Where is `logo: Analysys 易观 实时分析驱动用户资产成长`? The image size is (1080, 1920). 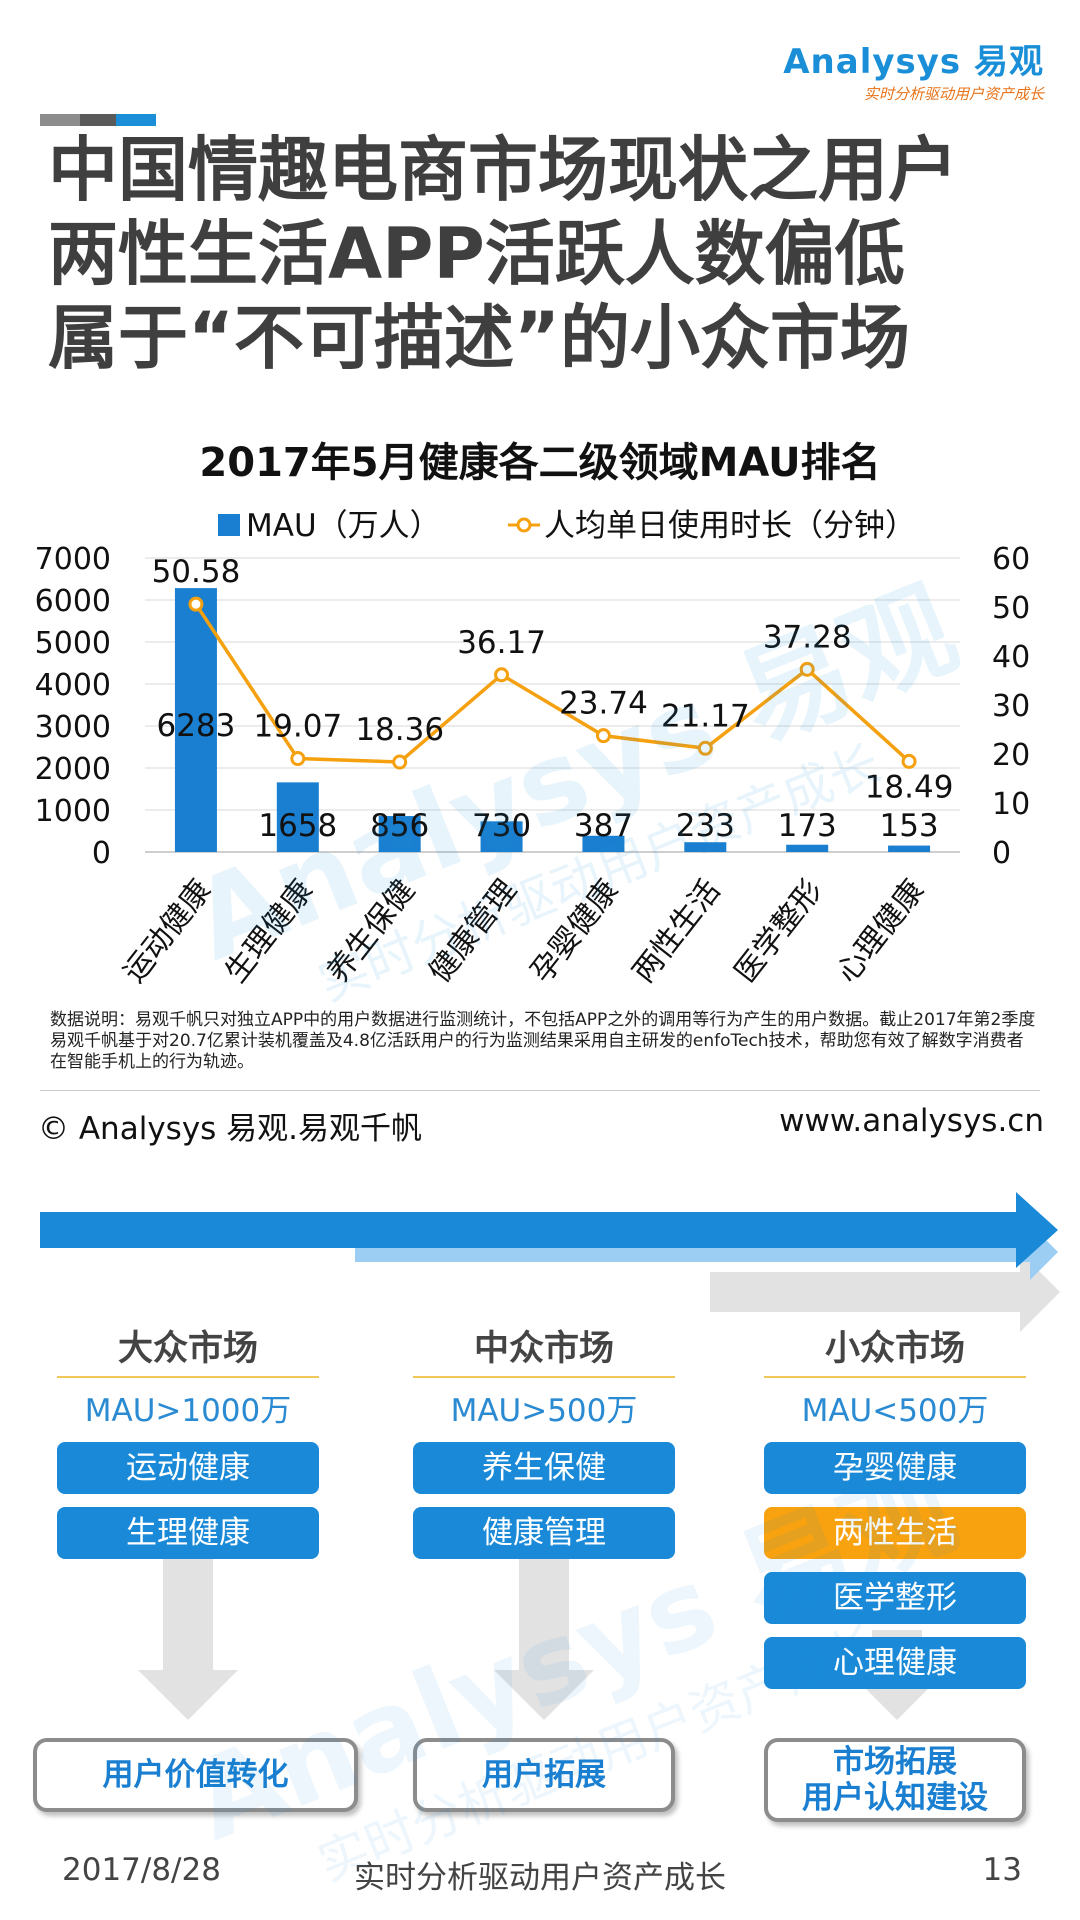
logo: Analysys 易观 实时分析驱动用户资产成长 is located at coordinates (913, 73).